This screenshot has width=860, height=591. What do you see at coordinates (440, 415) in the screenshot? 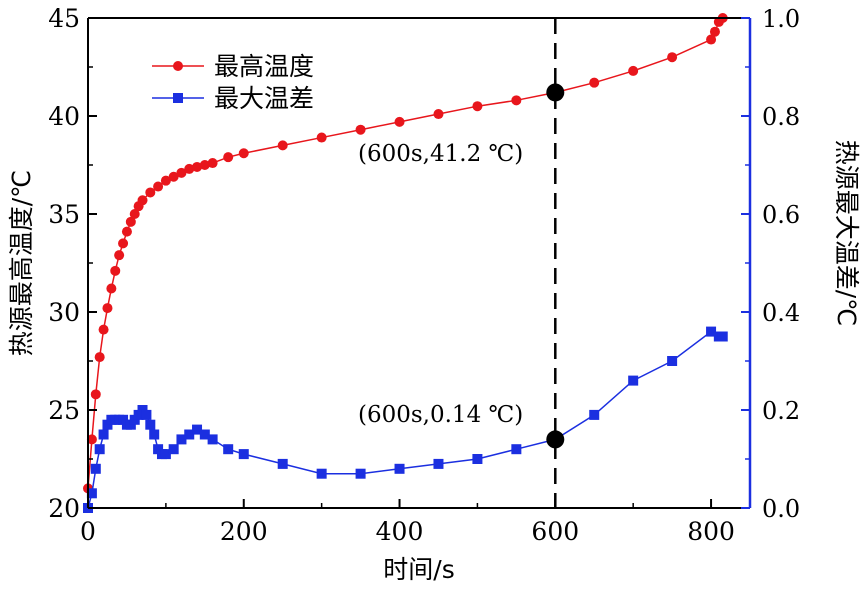
I see `annotation-max-diff: (600s,0.14 ℃)` at bounding box center [440, 415].